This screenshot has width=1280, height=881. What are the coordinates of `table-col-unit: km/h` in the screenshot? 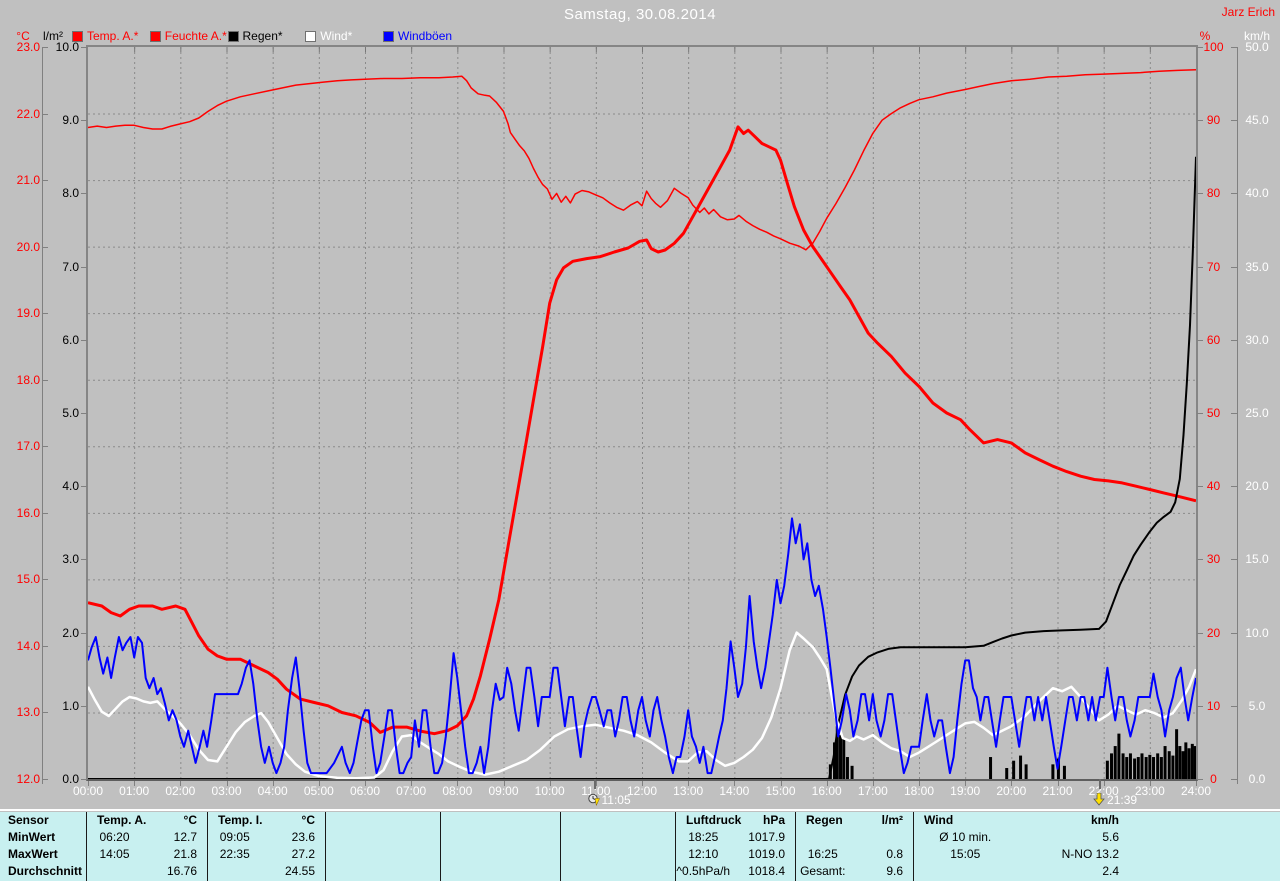 It's located at (1104, 820).